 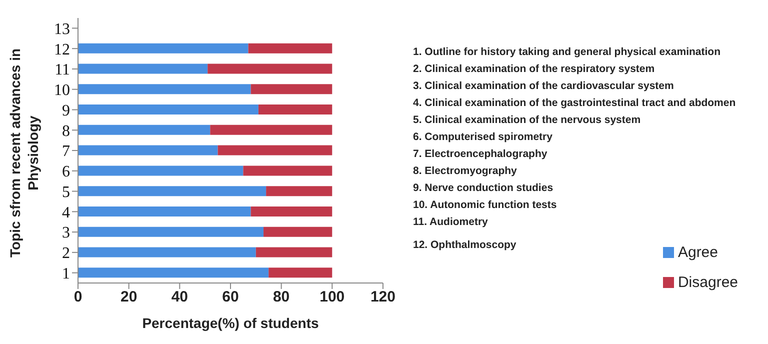 What do you see at coordinates (527, 120) in the screenshot?
I see `text: 5. Clinical examination of the nervous system` at bounding box center [527, 120].